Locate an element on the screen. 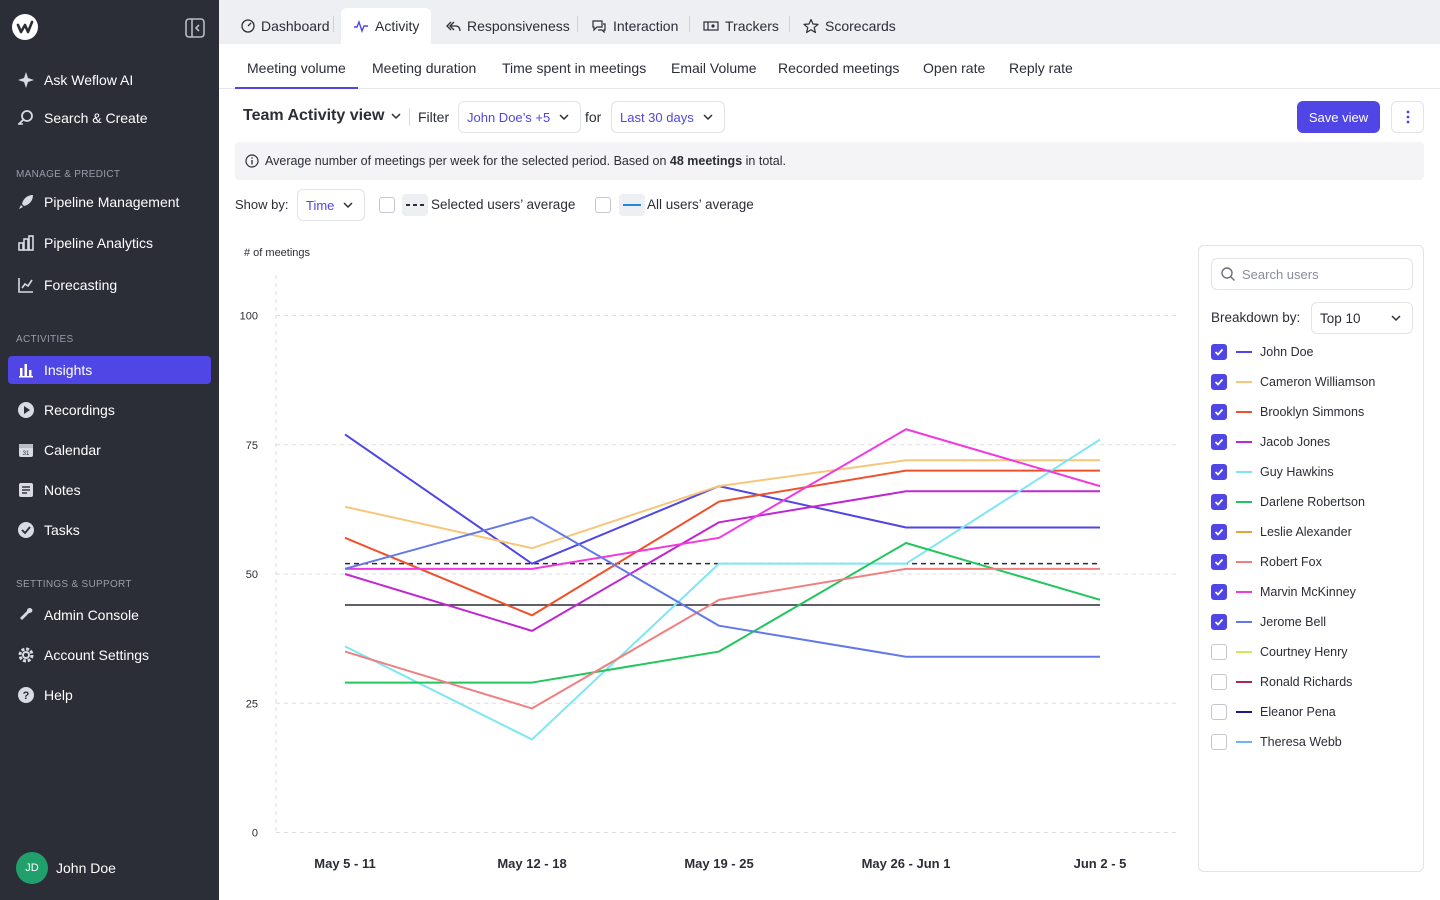 The width and height of the screenshot is (1440, 900). tab-dashboard: Dashboard is located at coordinates (285, 26).